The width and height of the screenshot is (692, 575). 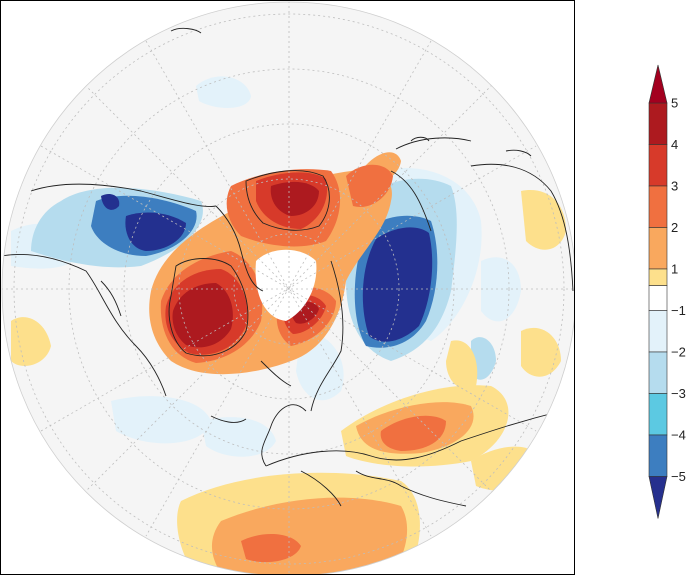 I want to click on colorbar-tick-label: 4, so click(x=674, y=144).